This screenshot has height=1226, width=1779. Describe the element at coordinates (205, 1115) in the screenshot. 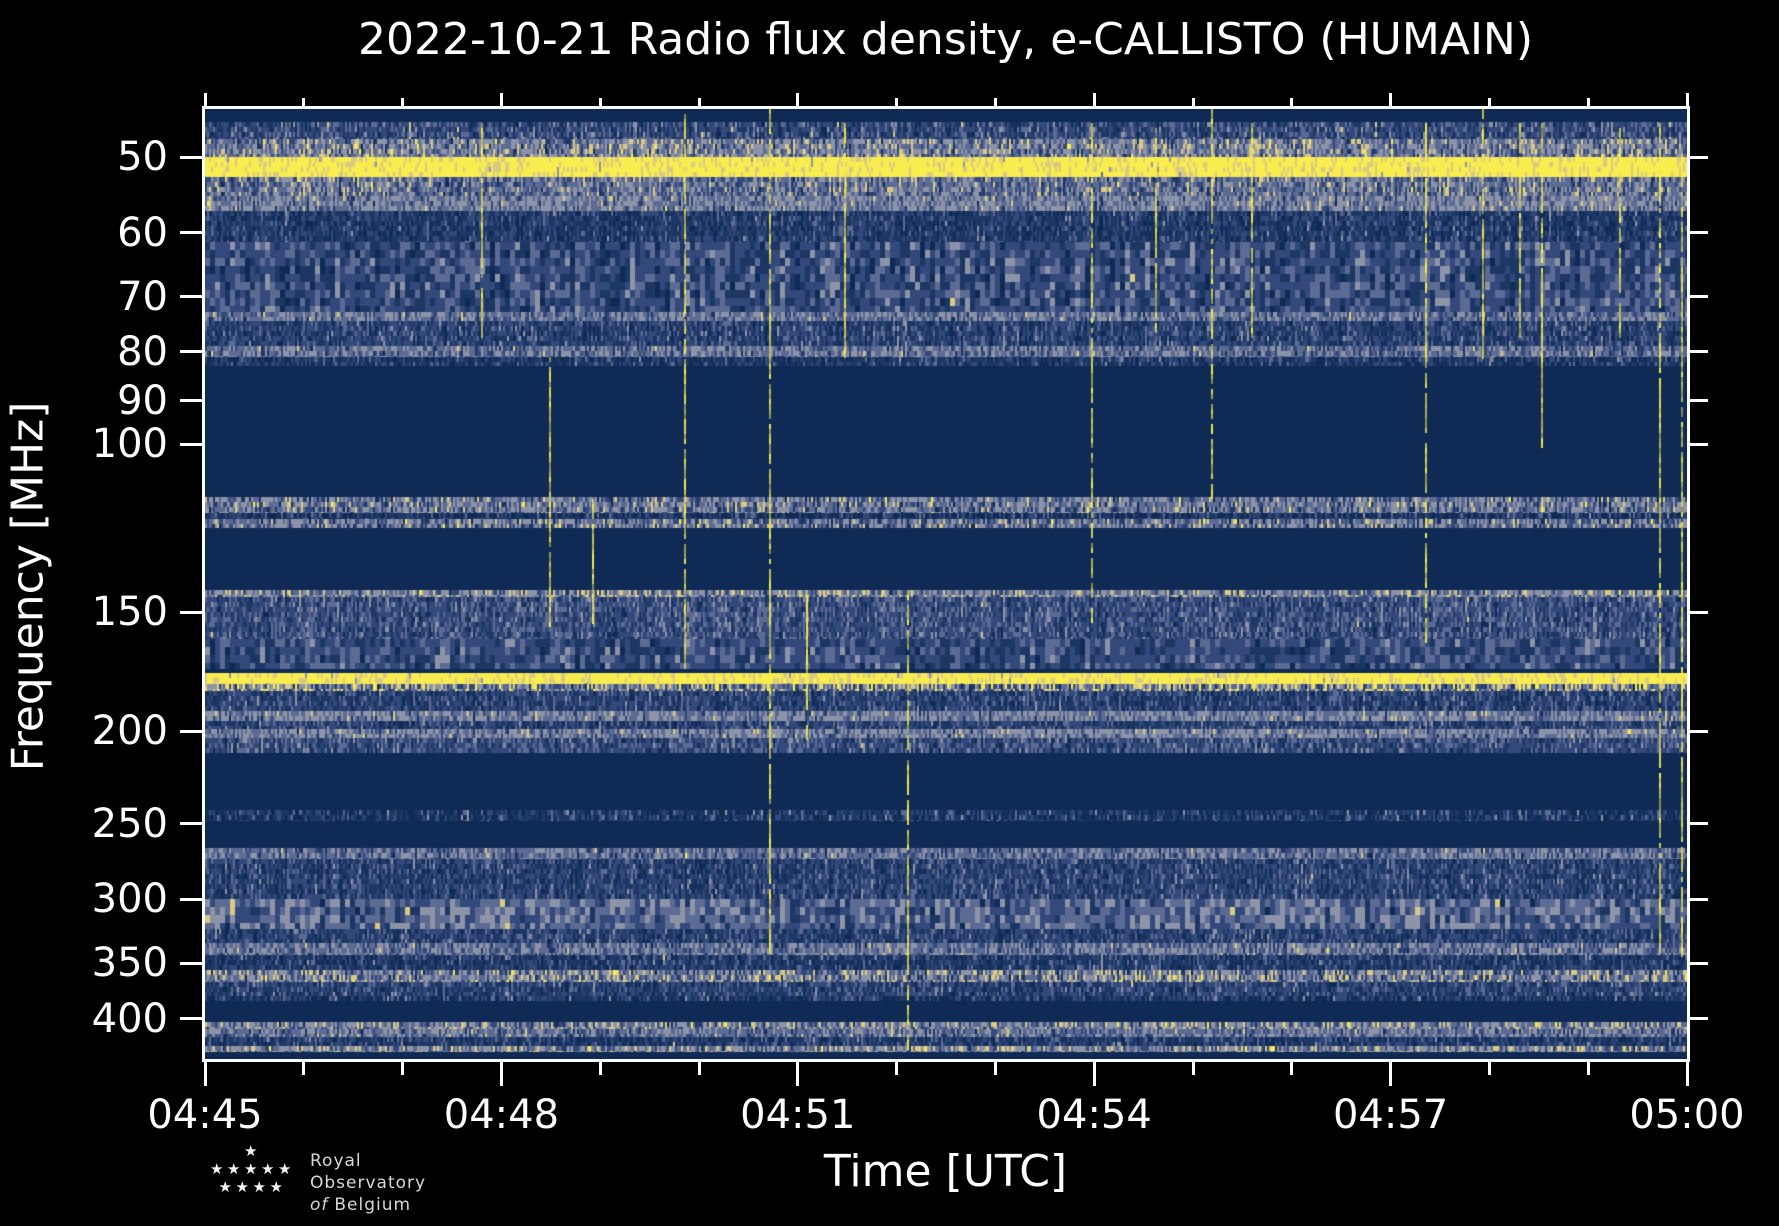

I see `x-tick-label: 04:45` at that location.